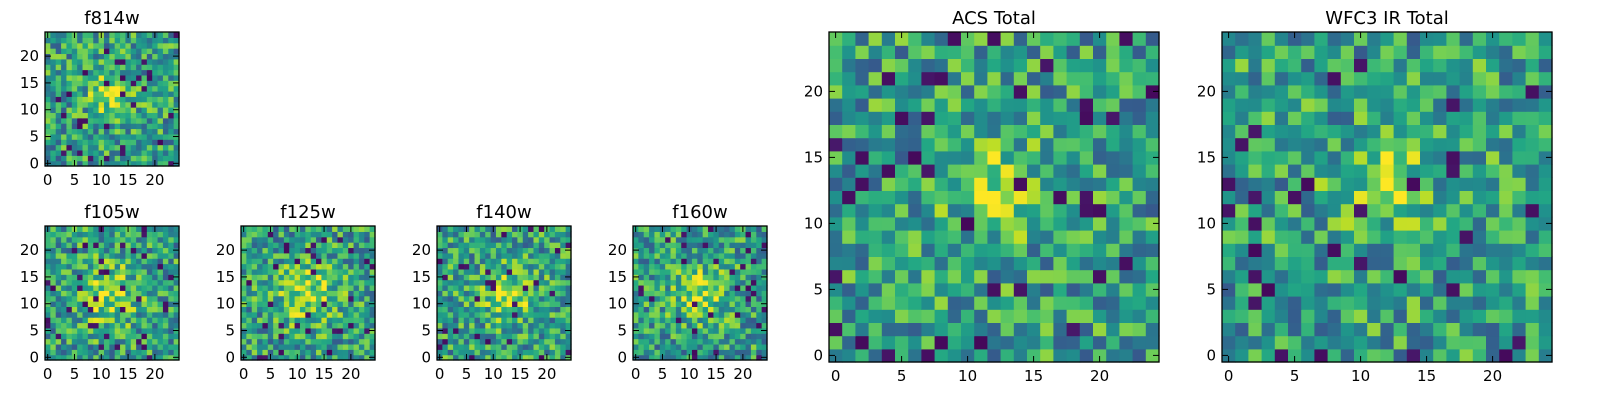  What do you see at coordinates (112, 99) in the screenshot?
I see `plot-frame` at bounding box center [112, 99].